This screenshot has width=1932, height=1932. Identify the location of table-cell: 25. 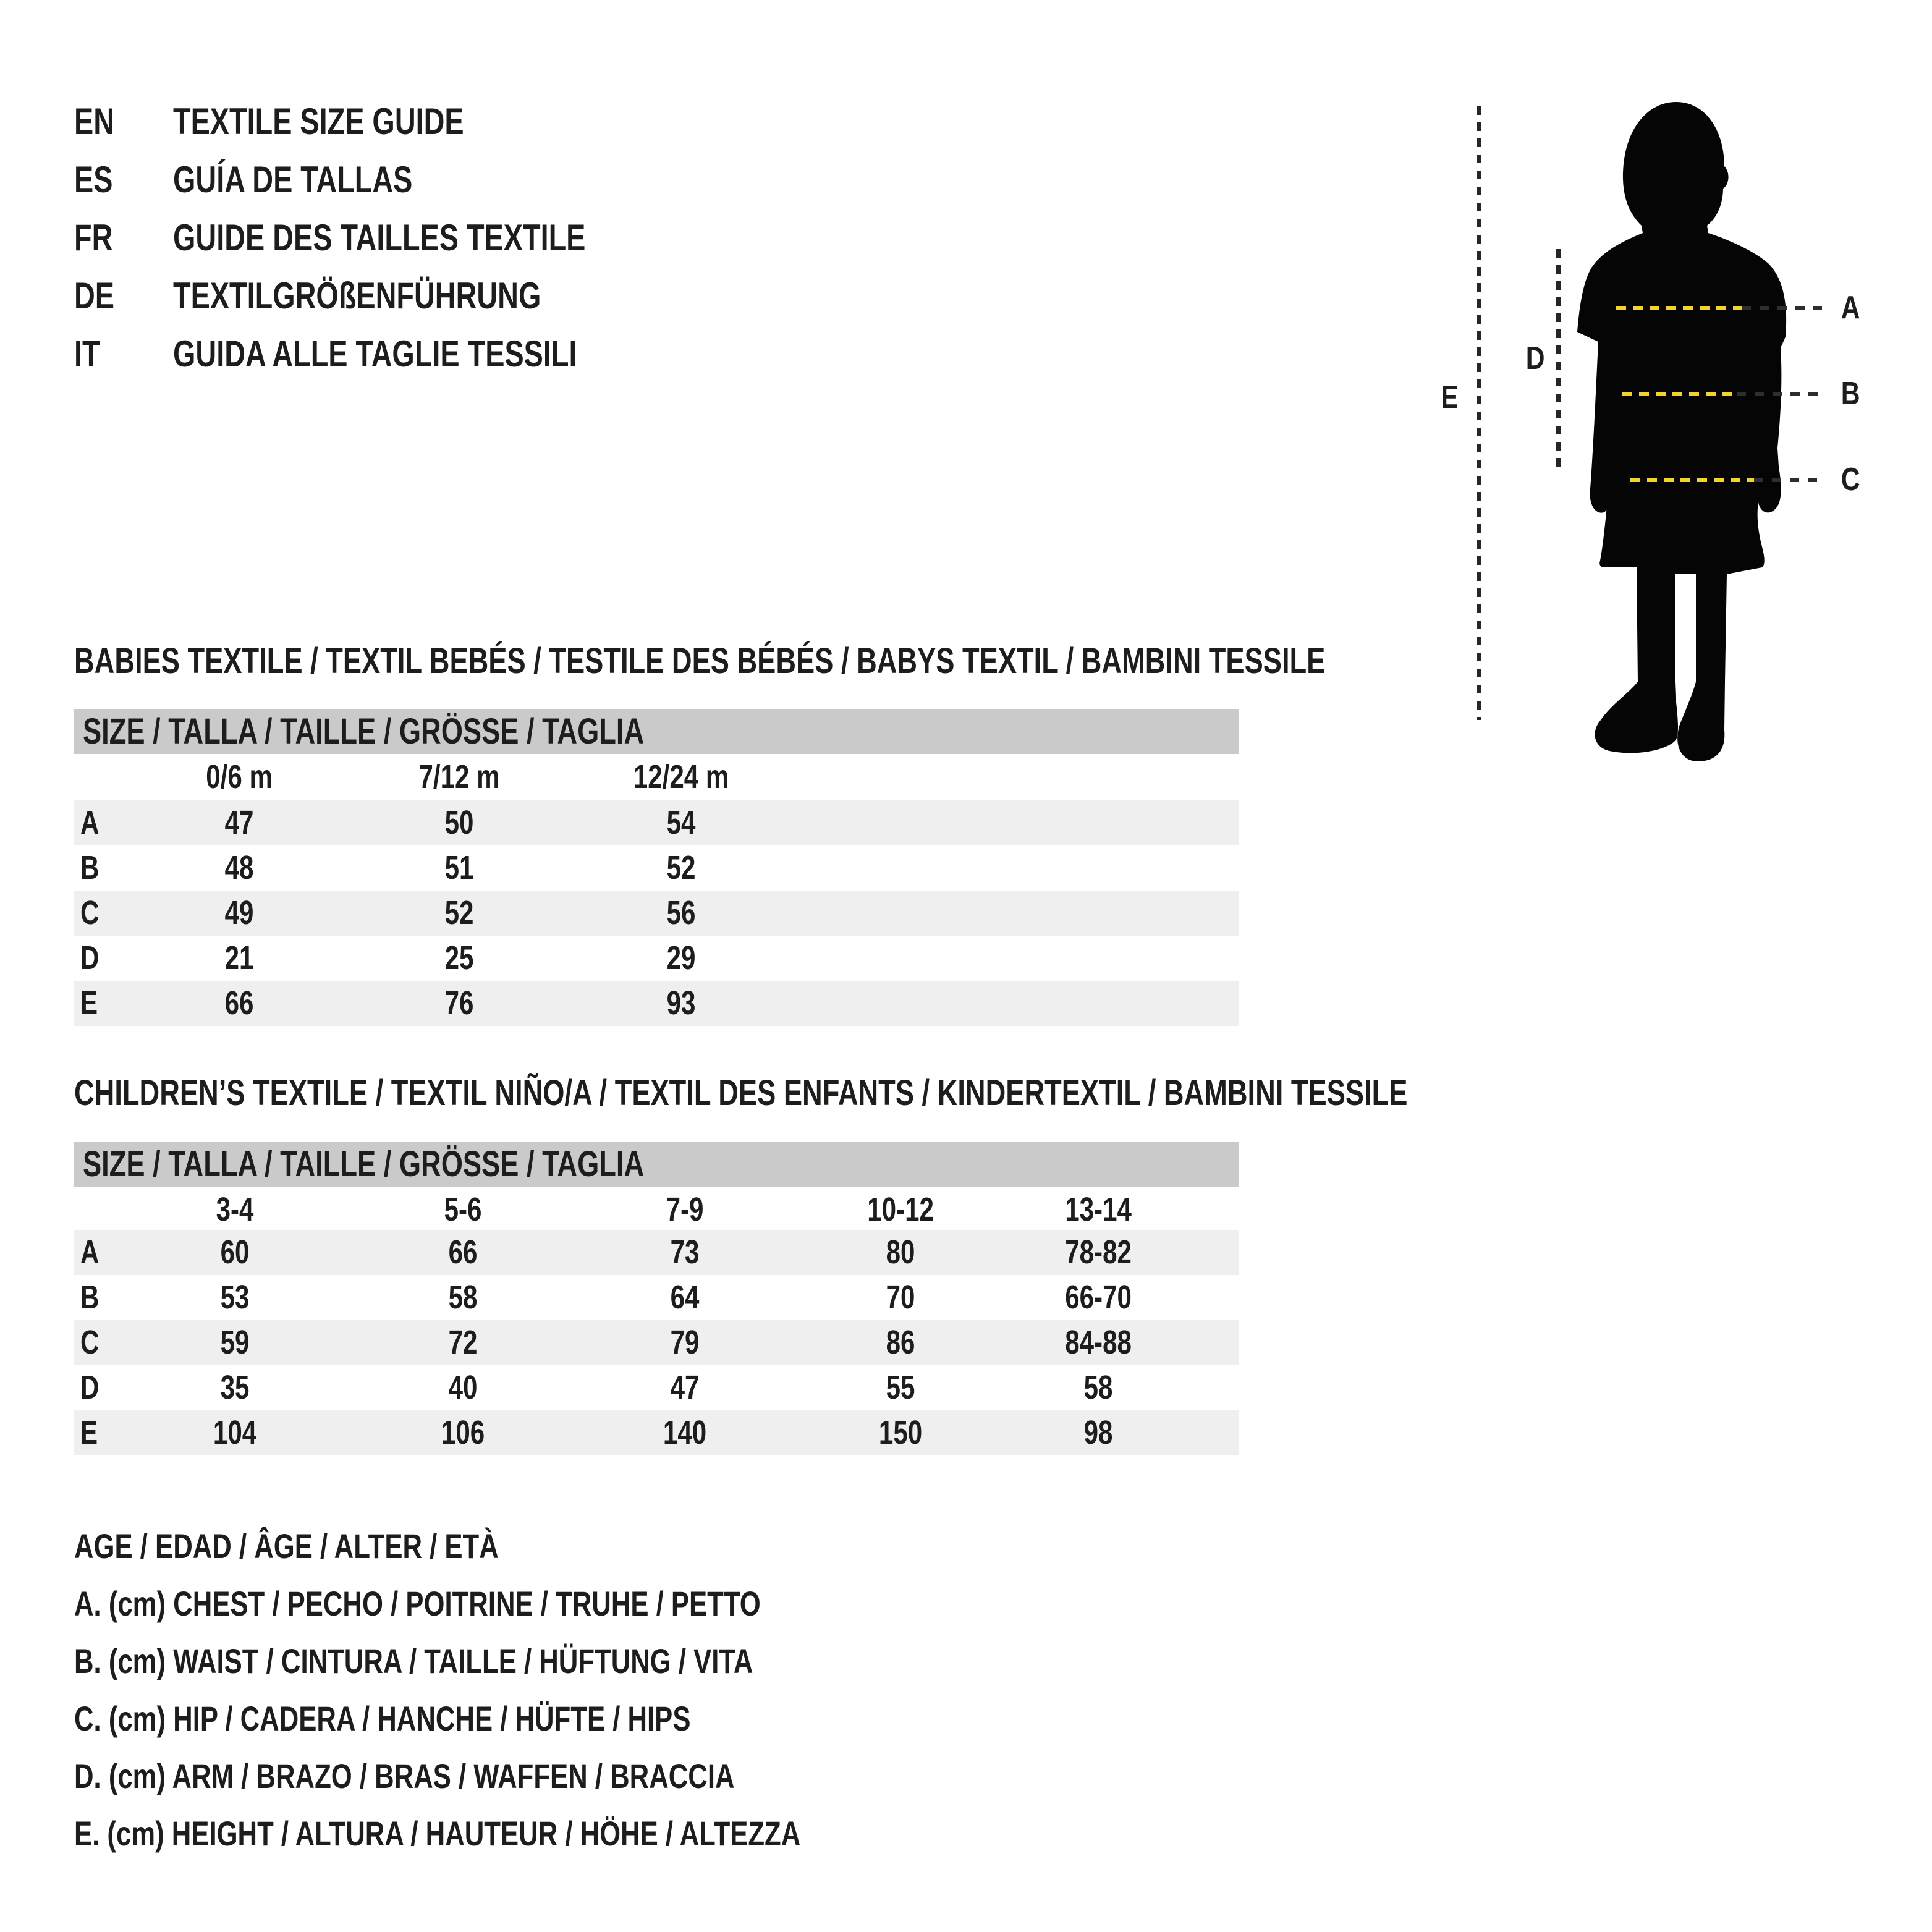
(459, 958).